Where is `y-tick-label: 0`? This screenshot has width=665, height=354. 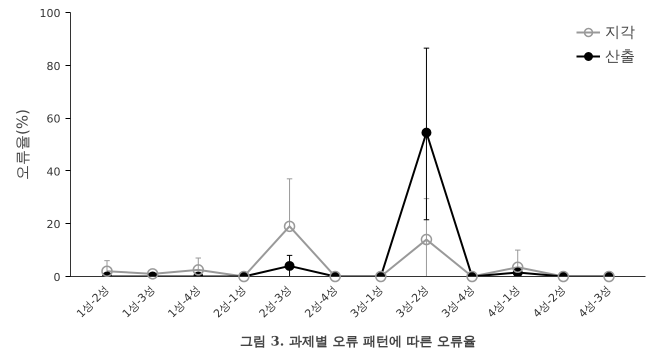 y-tick-label: 0 is located at coordinates (57, 277).